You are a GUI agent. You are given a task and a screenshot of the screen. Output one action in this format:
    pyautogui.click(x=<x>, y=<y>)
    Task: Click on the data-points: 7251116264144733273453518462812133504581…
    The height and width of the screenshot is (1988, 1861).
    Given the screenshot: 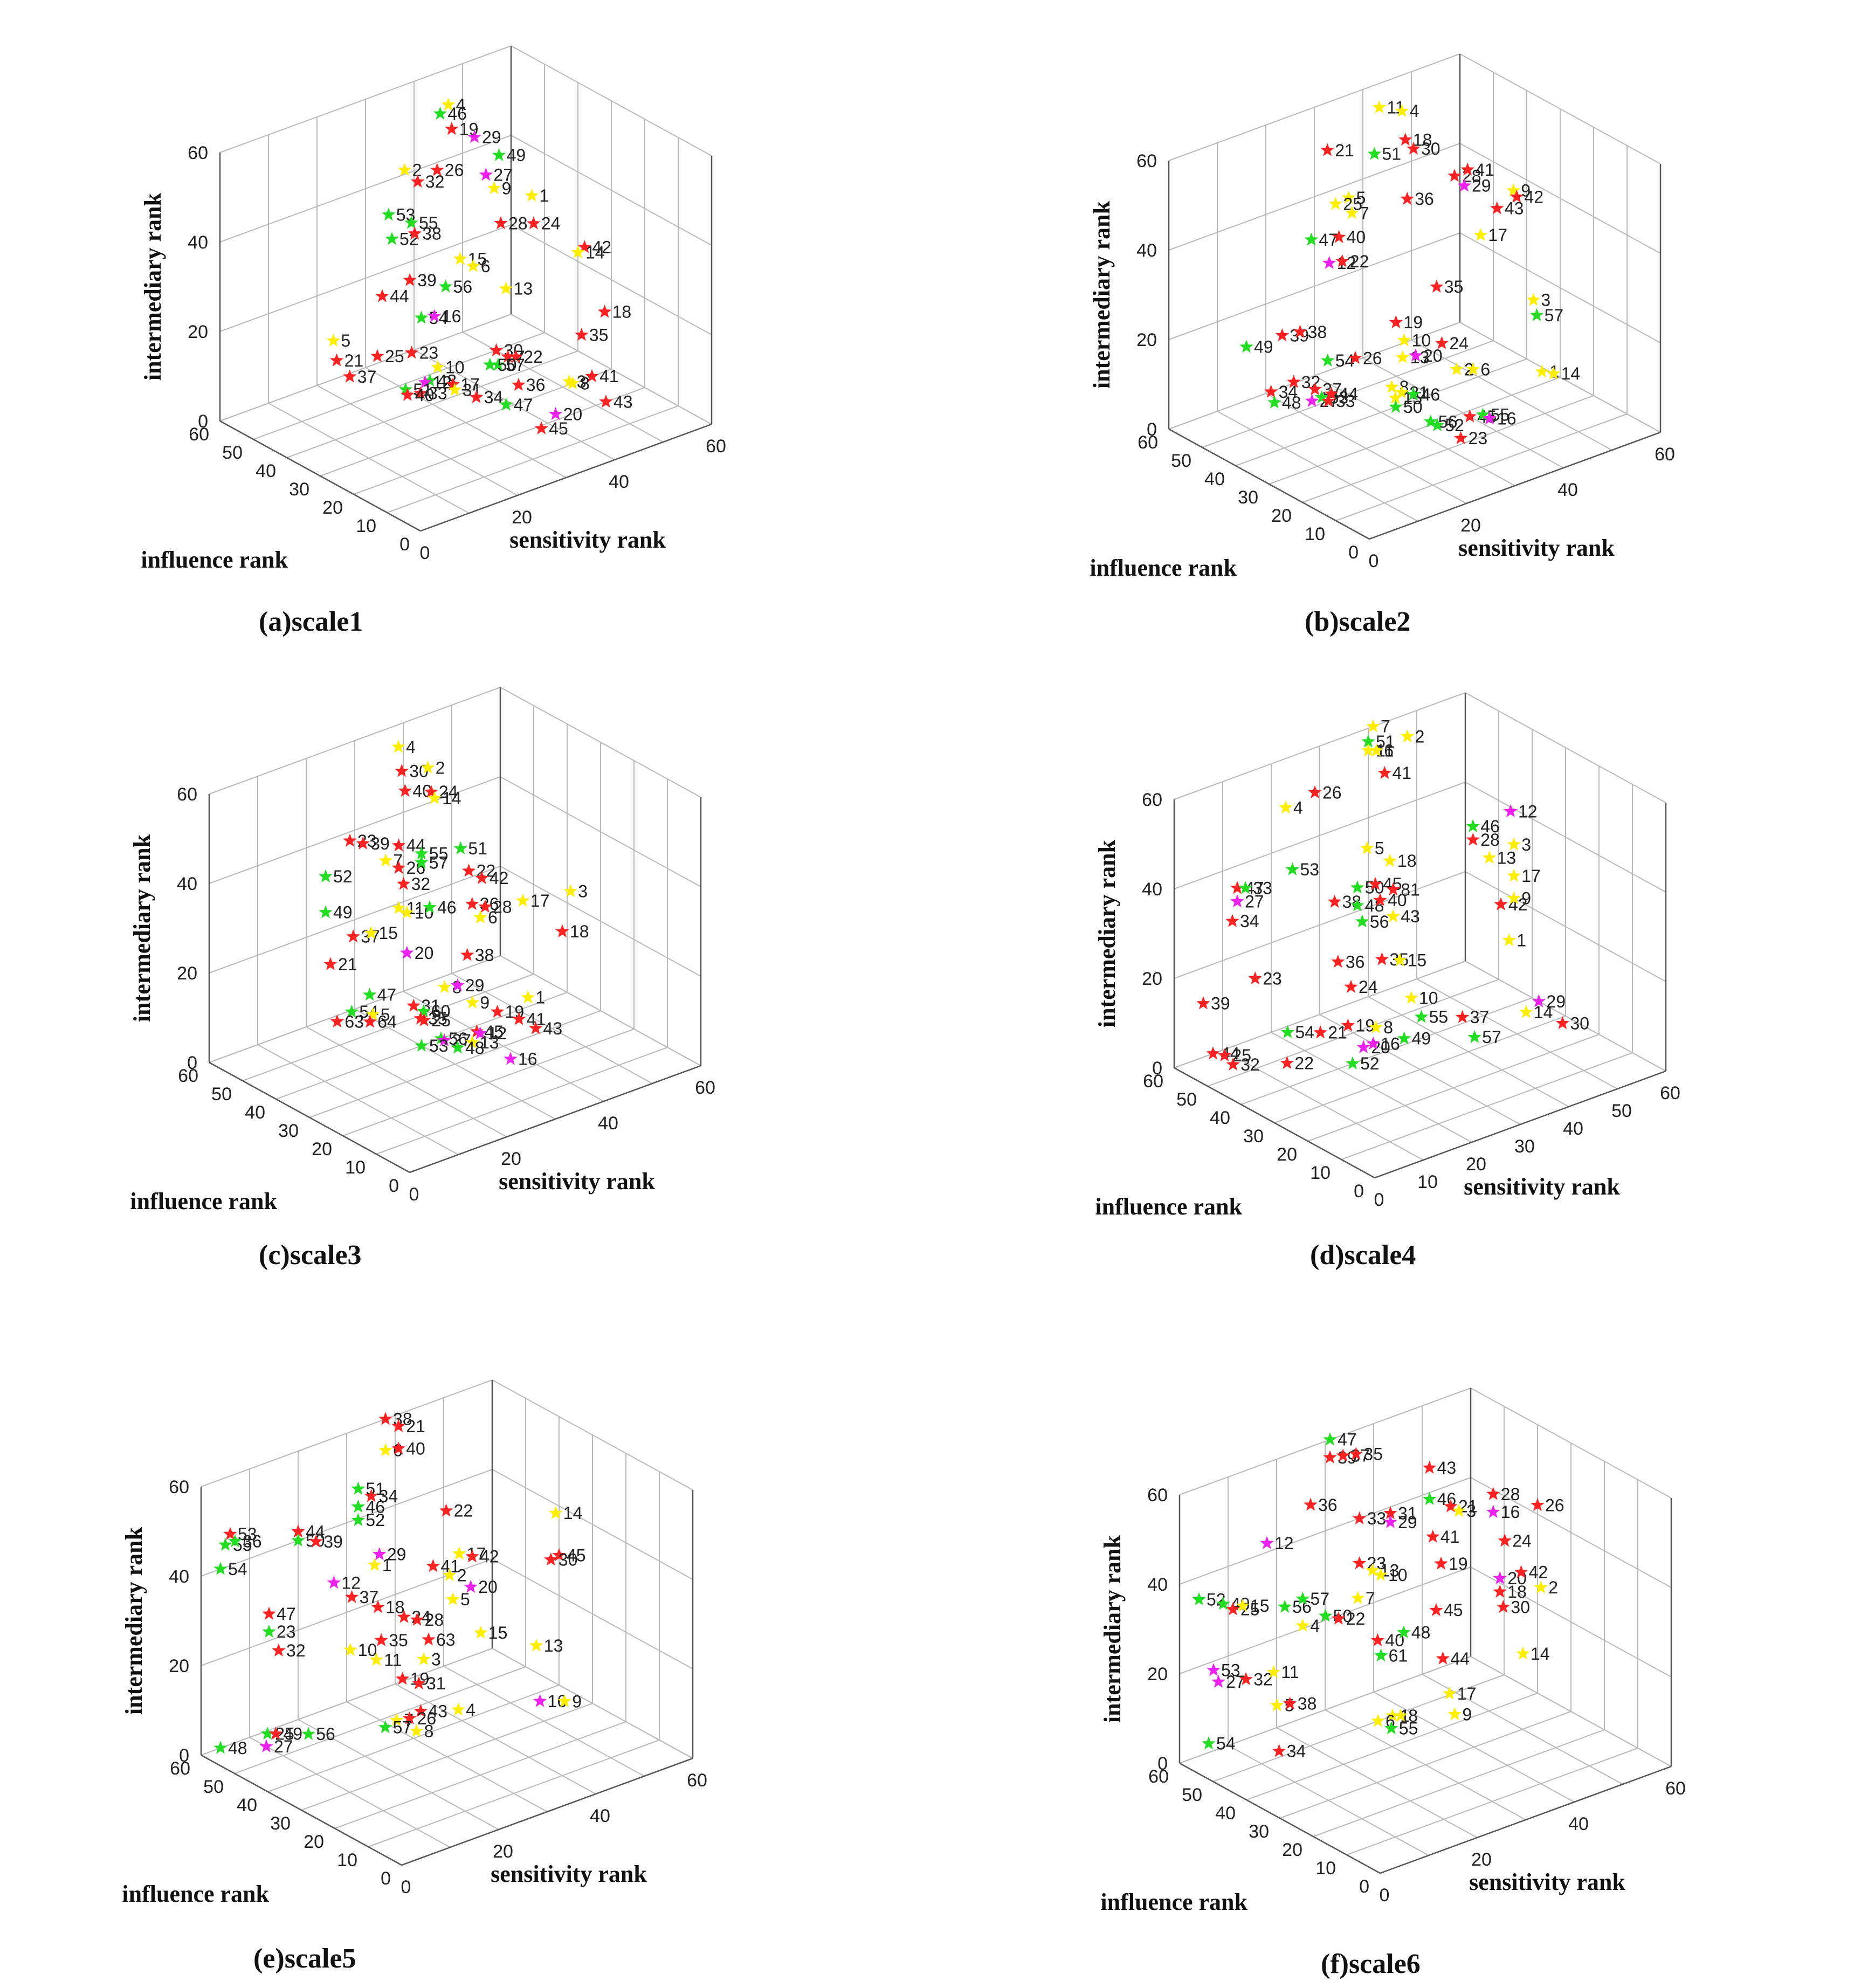 What is the action you would take?
    pyautogui.click(x=1392, y=895)
    